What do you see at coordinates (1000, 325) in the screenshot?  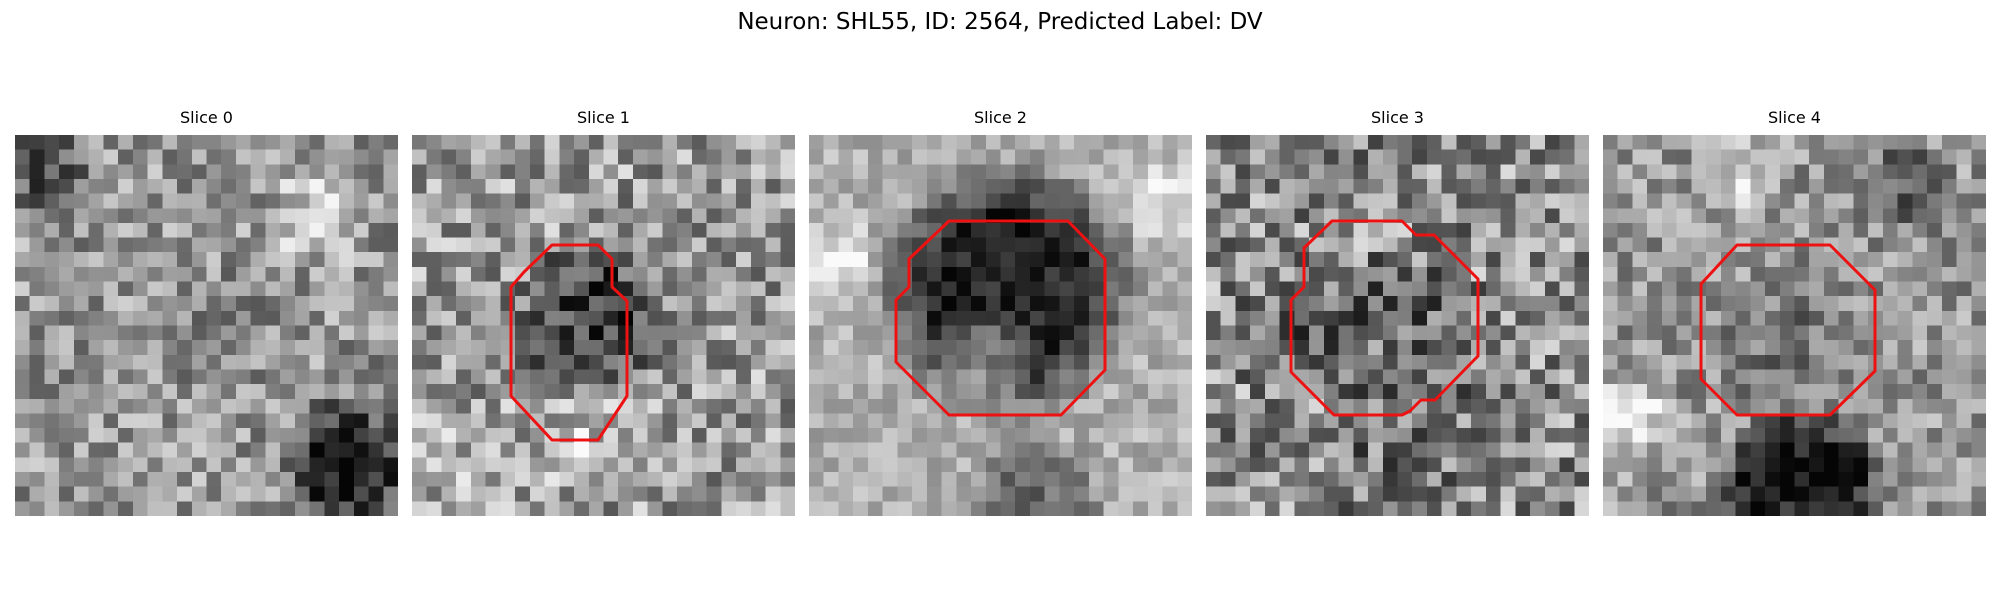 I see `slice-2-image` at bounding box center [1000, 325].